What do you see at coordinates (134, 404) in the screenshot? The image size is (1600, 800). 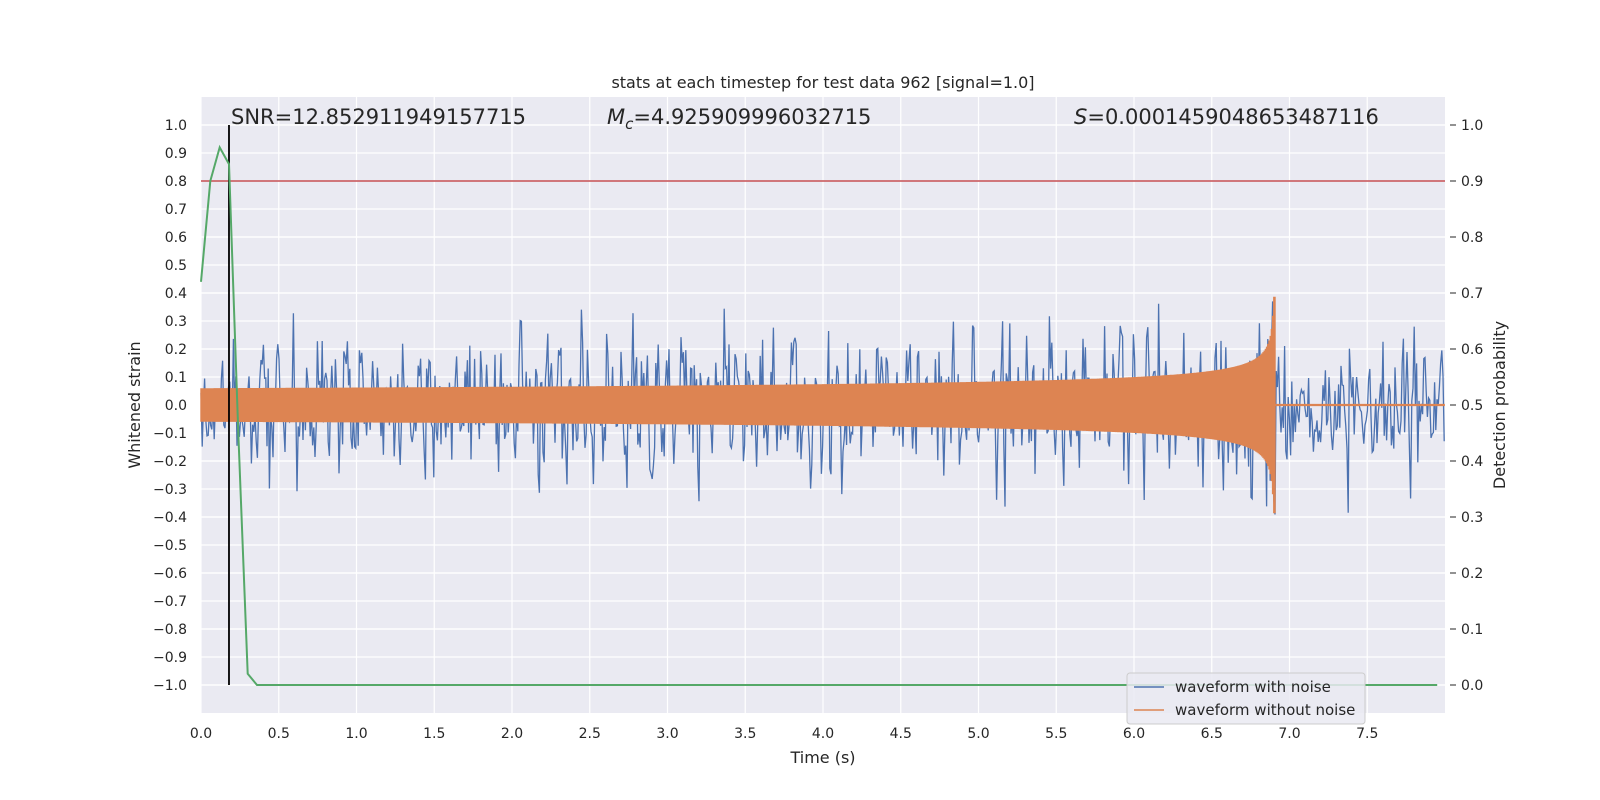 I see `y-axis-label: Whitened strain` at bounding box center [134, 404].